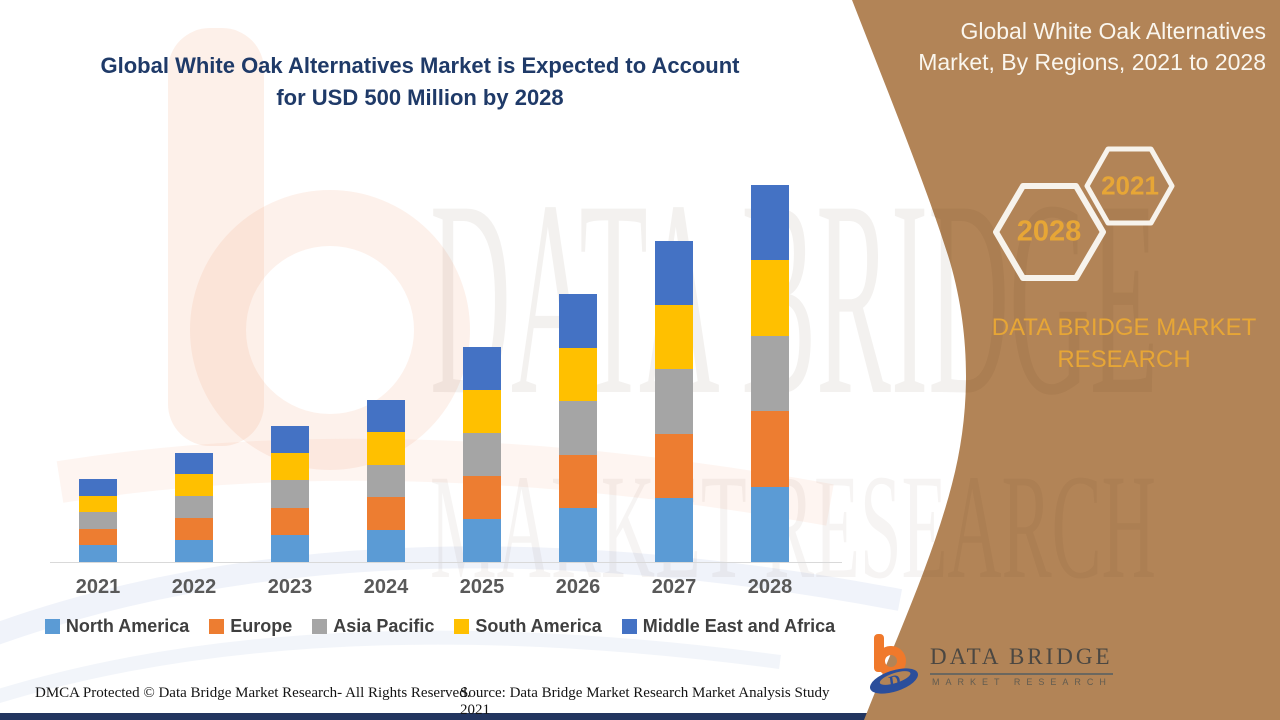 Image resolution: width=1280 pixels, height=720 pixels. Describe the element at coordinates (1022, 682) in the screenshot. I see `company-logo-subtext: MARKET RESEARCH` at that location.